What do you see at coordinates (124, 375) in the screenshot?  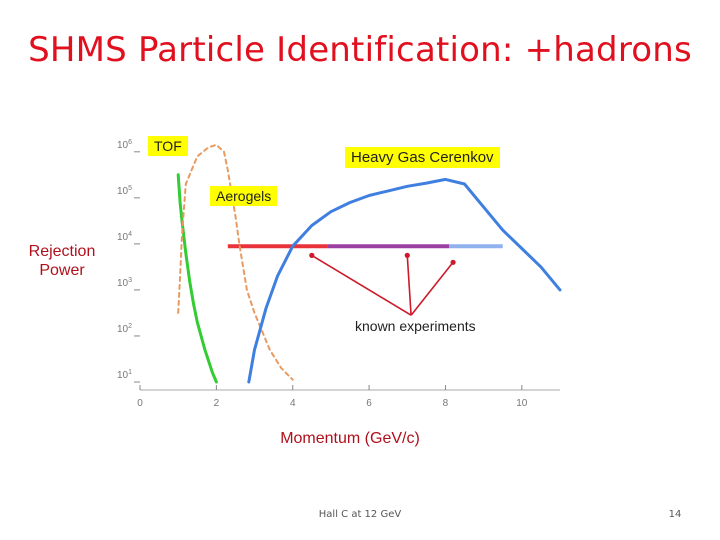 I see `y-tick-label: 10¹` at bounding box center [124, 375].